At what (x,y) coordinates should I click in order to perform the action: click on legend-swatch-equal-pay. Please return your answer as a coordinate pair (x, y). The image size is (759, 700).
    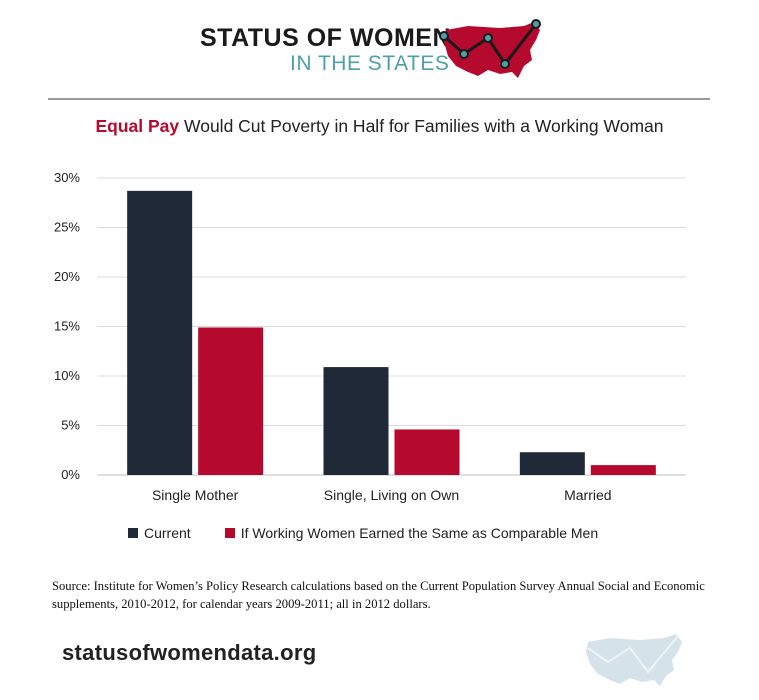
    Looking at the image, I should click on (229, 533).